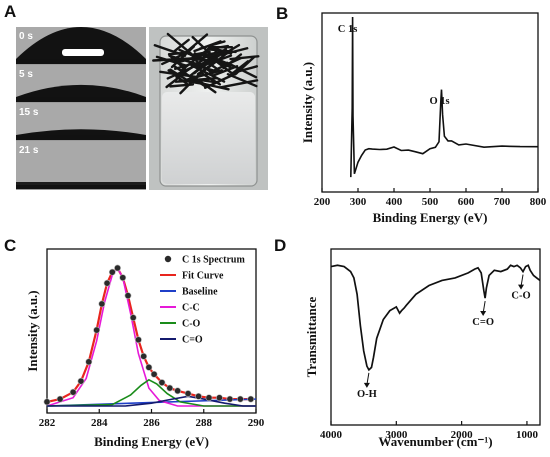 This screenshot has height=457, width=550. What do you see at coordinates (435, 318) in the screenshot?
I see `ftir-spectrum-line` at bounding box center [435, 318].